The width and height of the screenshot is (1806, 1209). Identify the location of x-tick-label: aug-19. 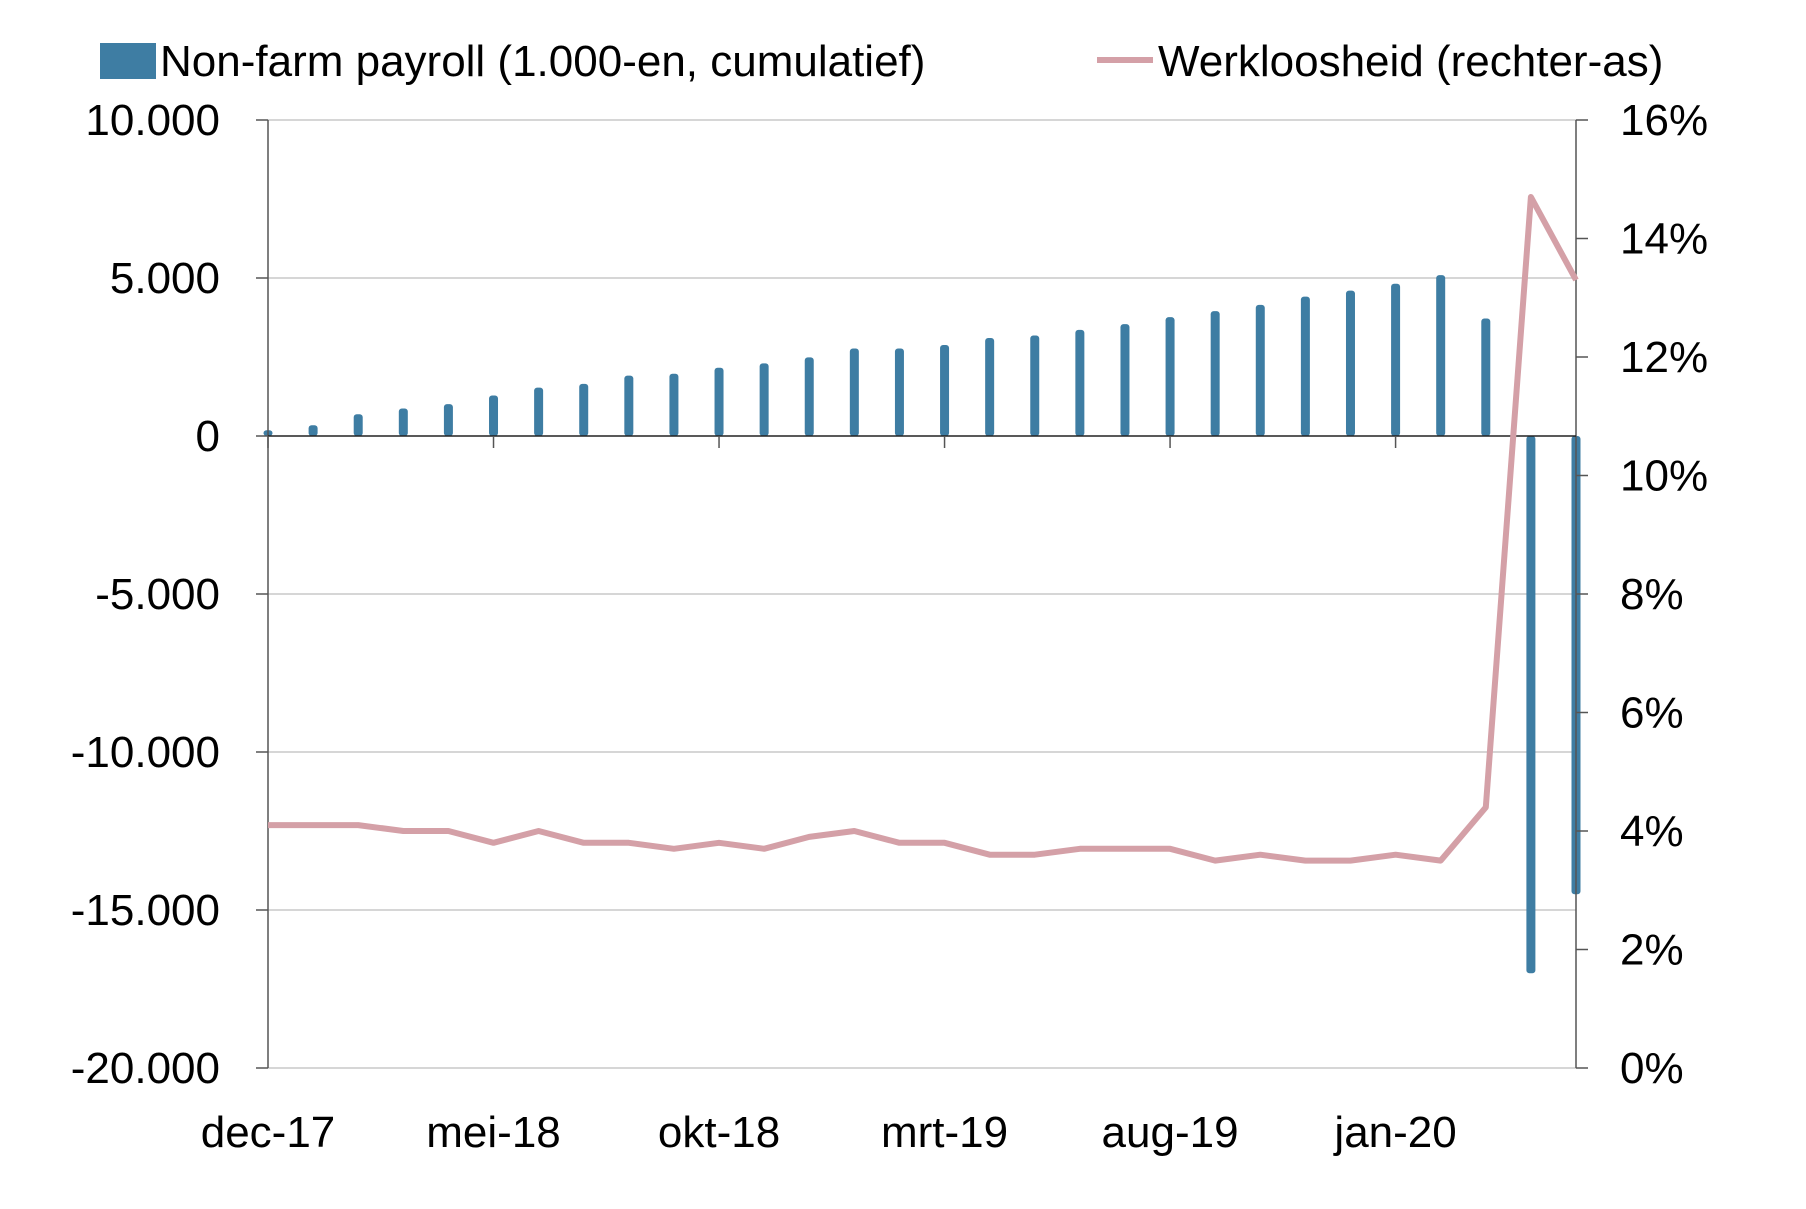
(1170, 1132).